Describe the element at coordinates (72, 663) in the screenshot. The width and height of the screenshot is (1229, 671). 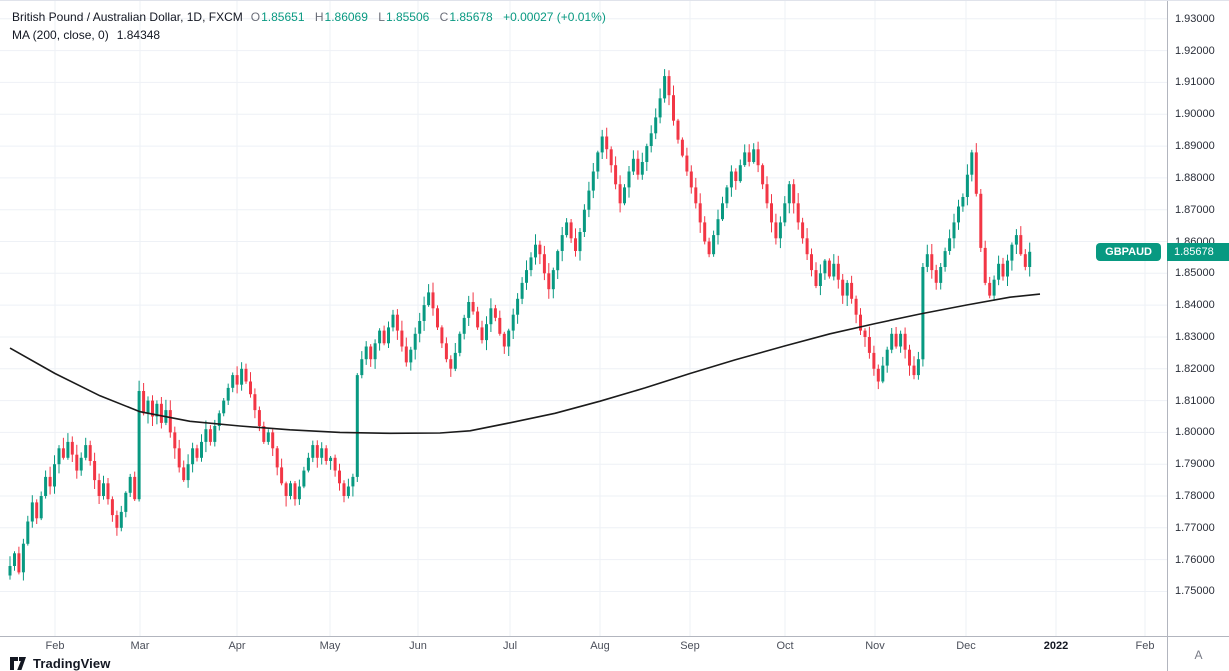
I see `tradingview-brand-link: TradingView` at that location.